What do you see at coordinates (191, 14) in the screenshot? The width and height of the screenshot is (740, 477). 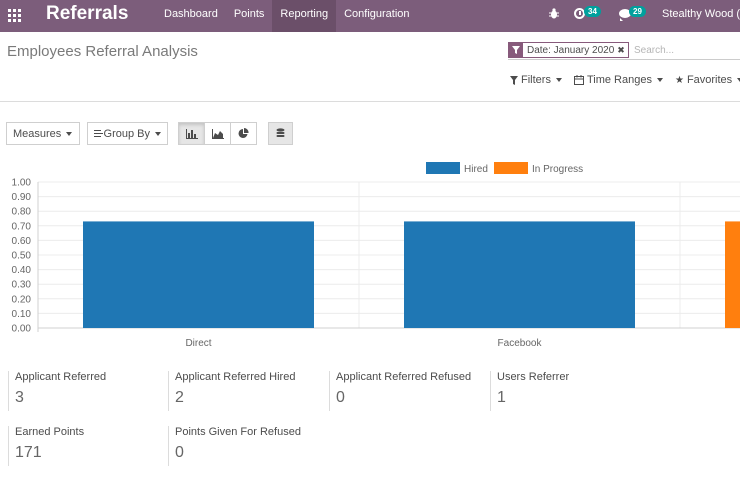 I see `menu-dashboard: Dashboard` at bounding box center [191, 14].